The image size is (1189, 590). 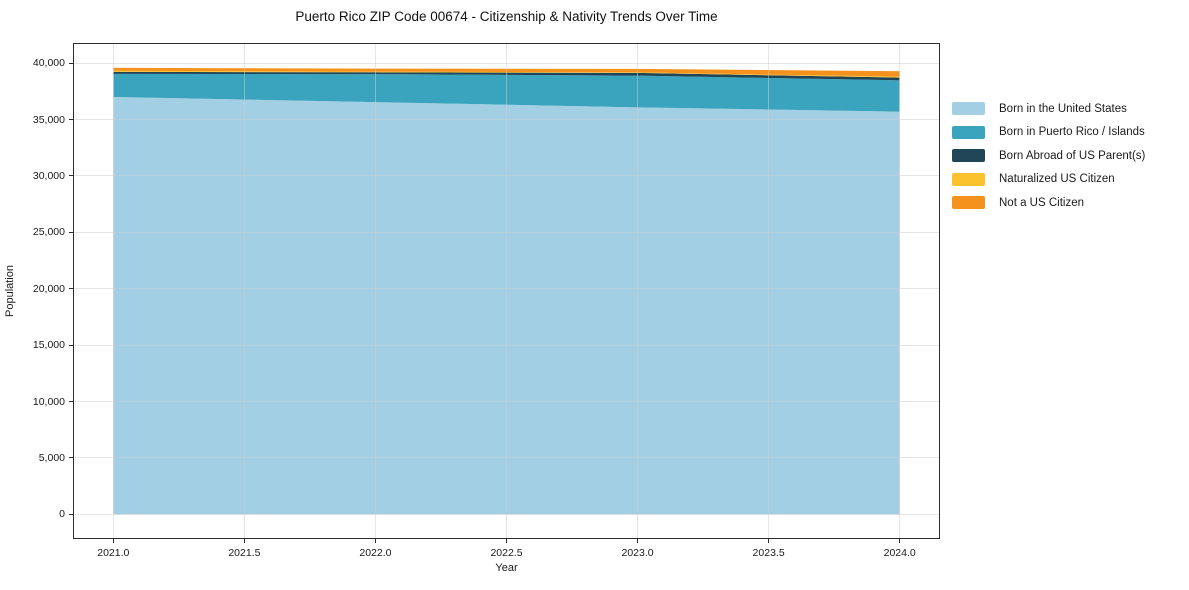 What do you see at coordinates (48, 288) in the screenshot?
I see `y-tick-label: 20,000` at bounding box center [48, 288].